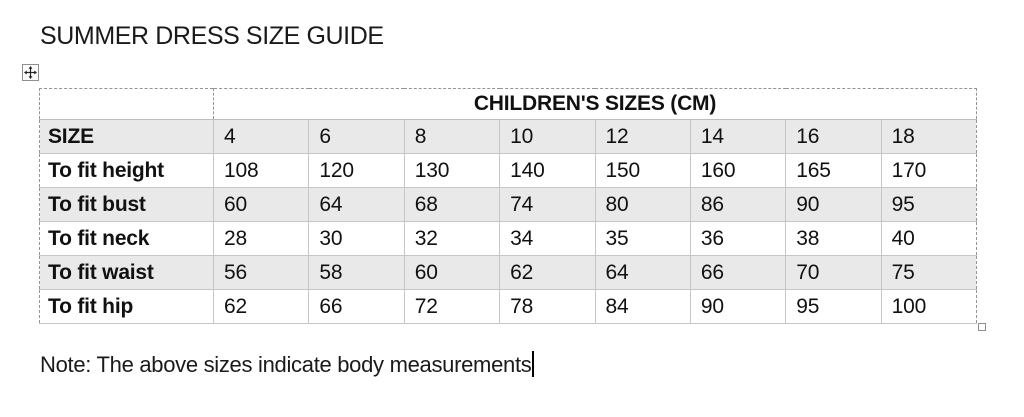 This screenshot has height=417, width=1024. I want to click on table-cell: 10, so click(547, 136).